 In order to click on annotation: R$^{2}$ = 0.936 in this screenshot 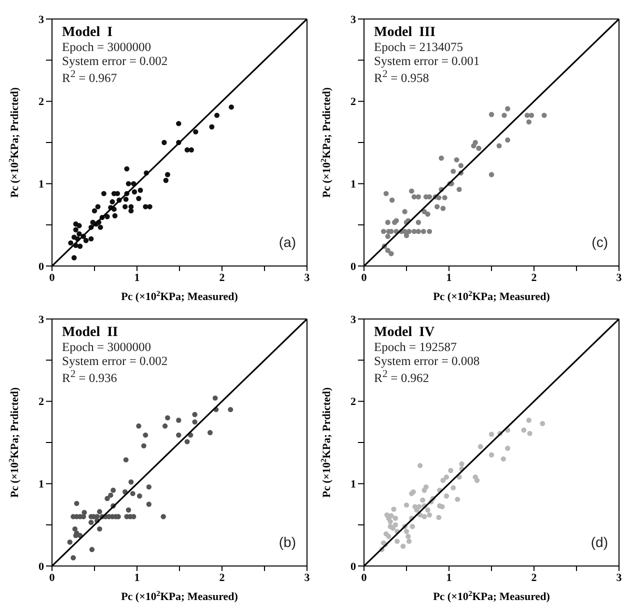, I will do `click(90, 377)`.